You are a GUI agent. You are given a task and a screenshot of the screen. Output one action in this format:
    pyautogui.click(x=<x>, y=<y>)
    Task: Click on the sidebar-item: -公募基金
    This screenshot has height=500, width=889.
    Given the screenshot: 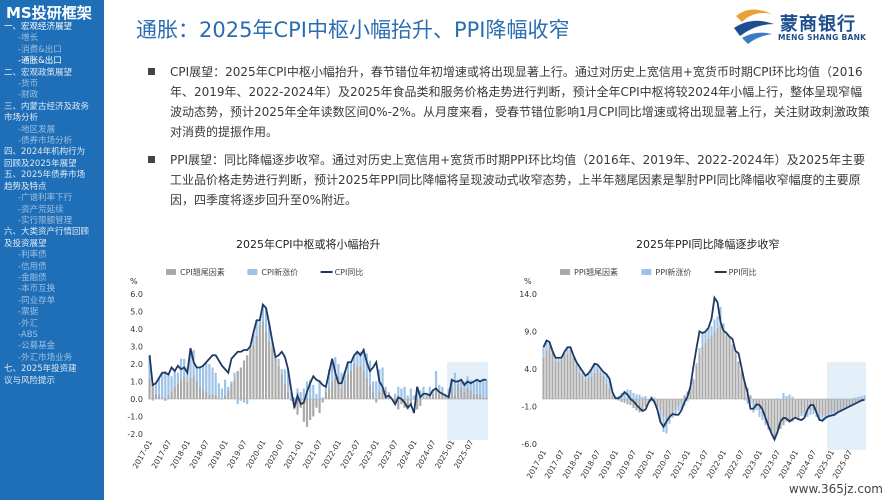 What is the action you would take?
    pyautogui.click(x=37, y=346)
    